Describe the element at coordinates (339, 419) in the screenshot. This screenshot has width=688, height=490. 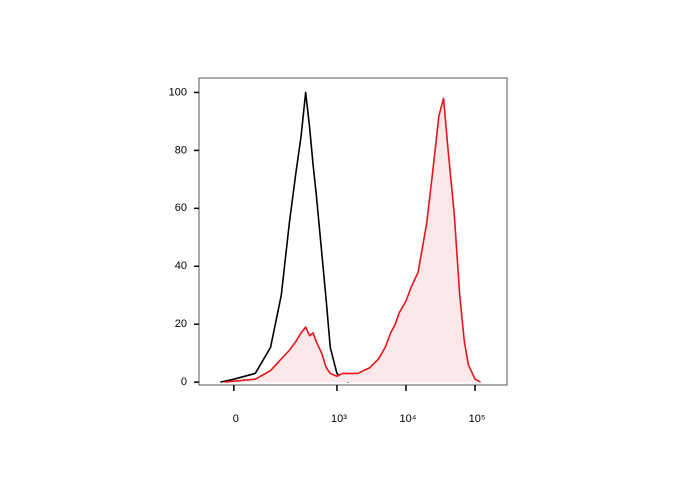
I see `x-tick-label: 10³` at that location.